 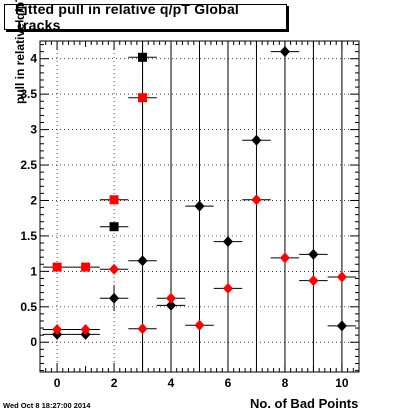 I want to click on y-tick-label: 2, so click(x=33, y=200).